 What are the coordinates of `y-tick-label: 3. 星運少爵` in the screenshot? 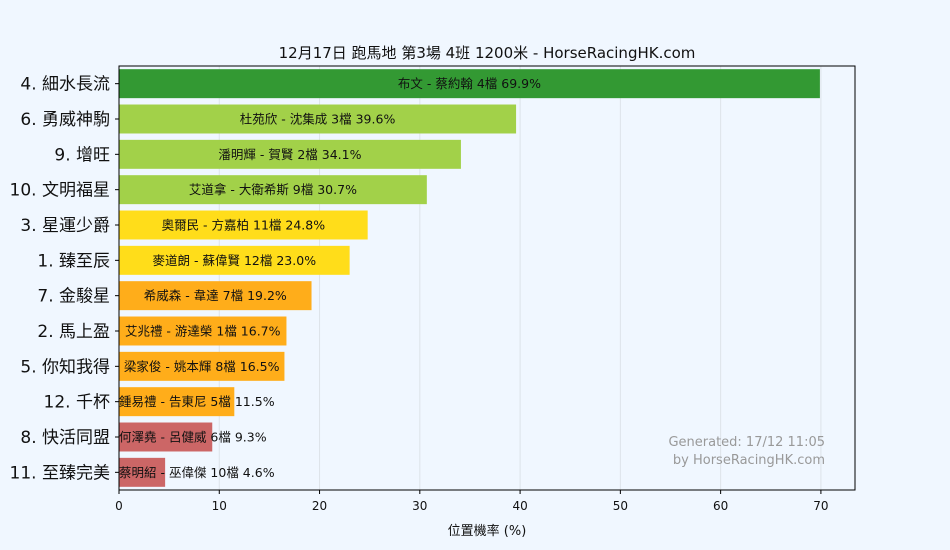 It's located at (65, 226).